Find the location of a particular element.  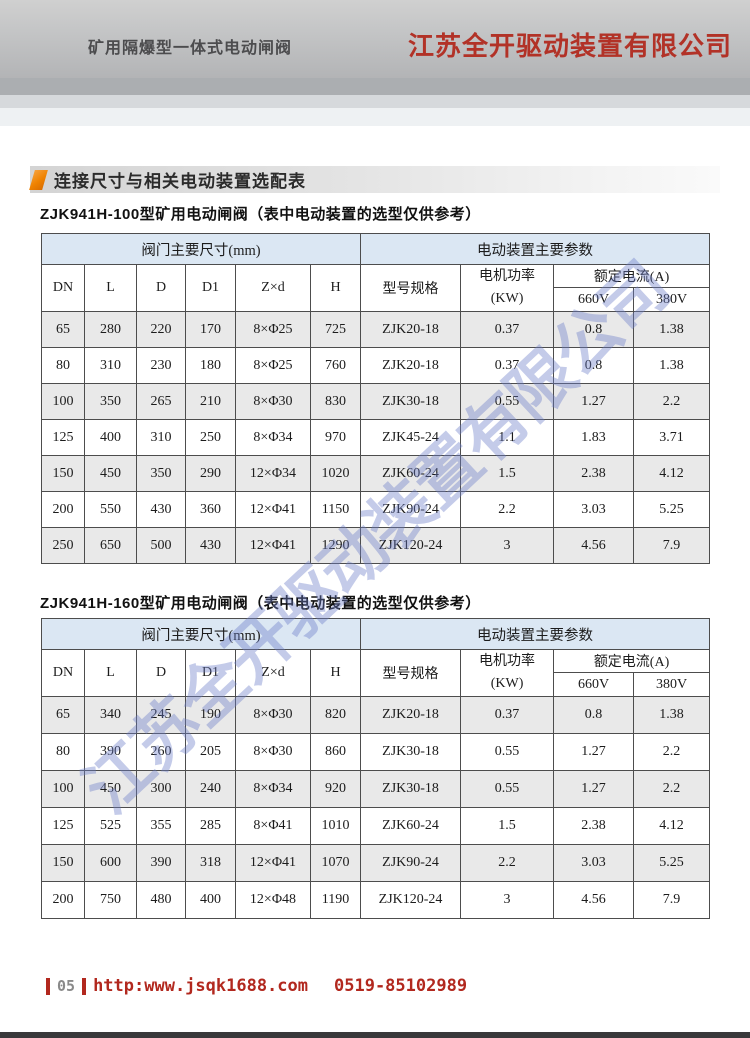

table-cell: 318 is located at coordinates (210, 863).